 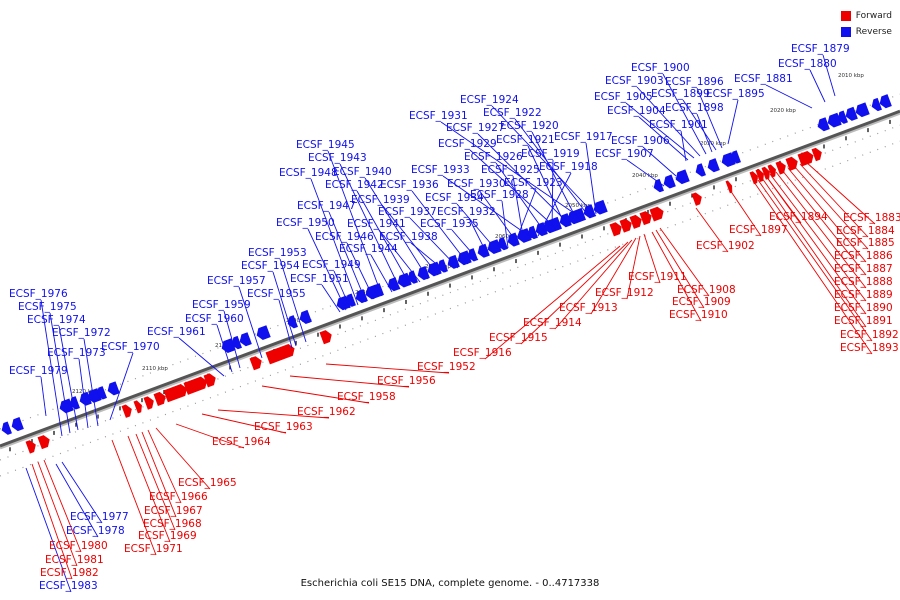 I want to click on reverse-gene-label: ECSF_1972, so click(x=81, y=333).